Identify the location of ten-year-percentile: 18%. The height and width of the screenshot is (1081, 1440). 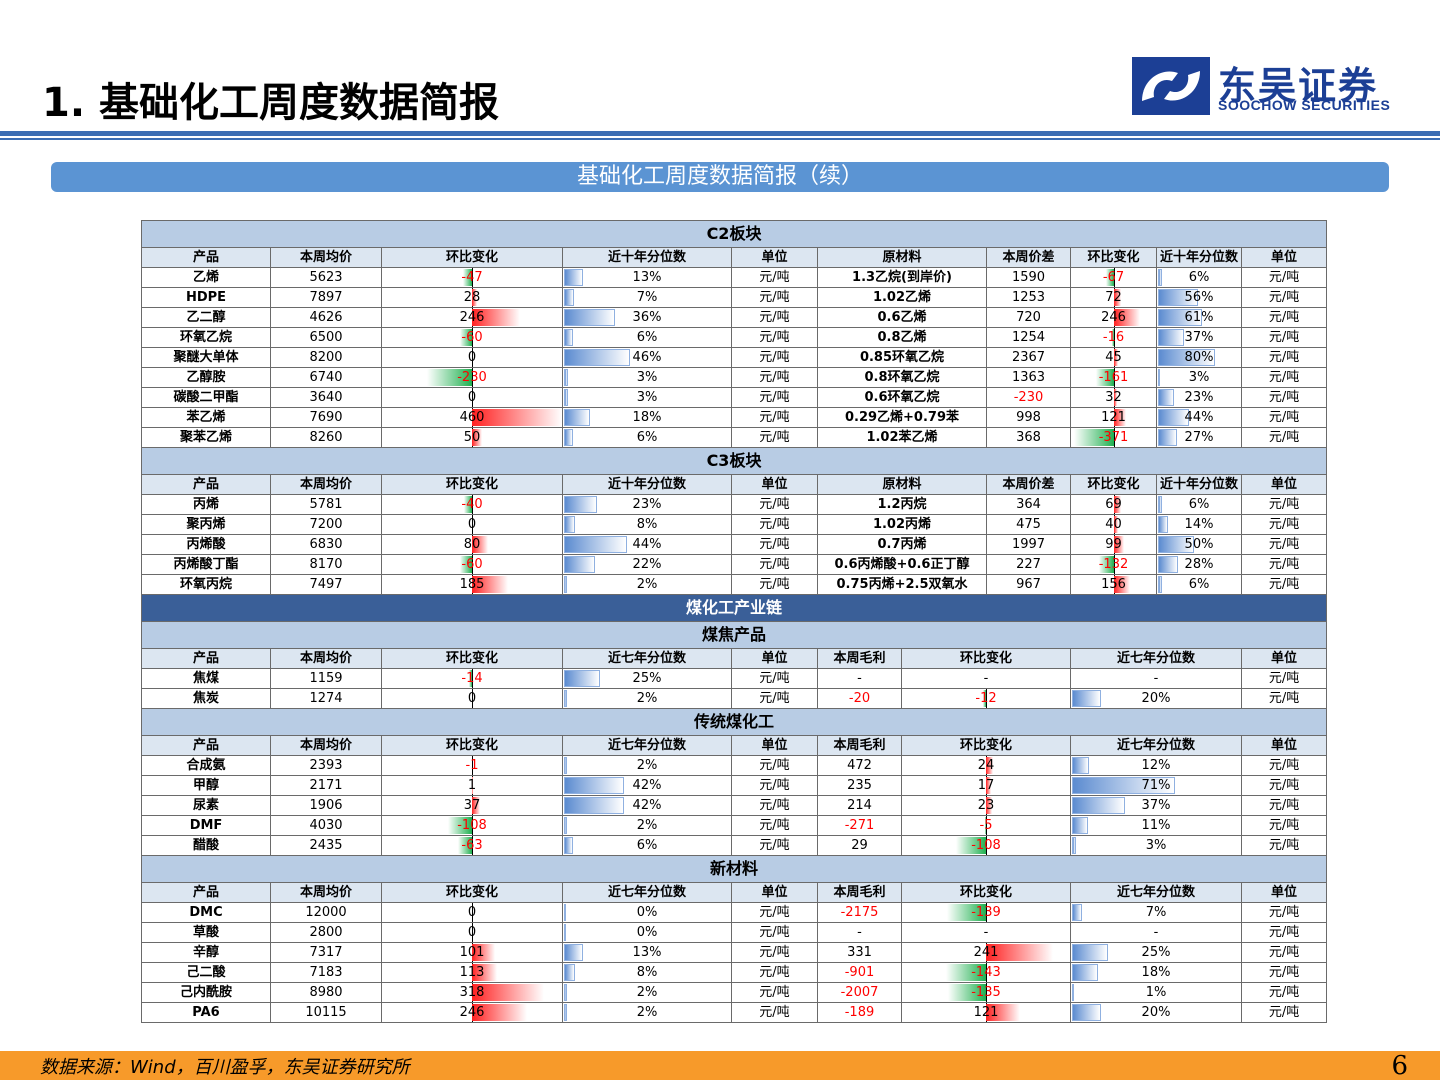
(647, 418).